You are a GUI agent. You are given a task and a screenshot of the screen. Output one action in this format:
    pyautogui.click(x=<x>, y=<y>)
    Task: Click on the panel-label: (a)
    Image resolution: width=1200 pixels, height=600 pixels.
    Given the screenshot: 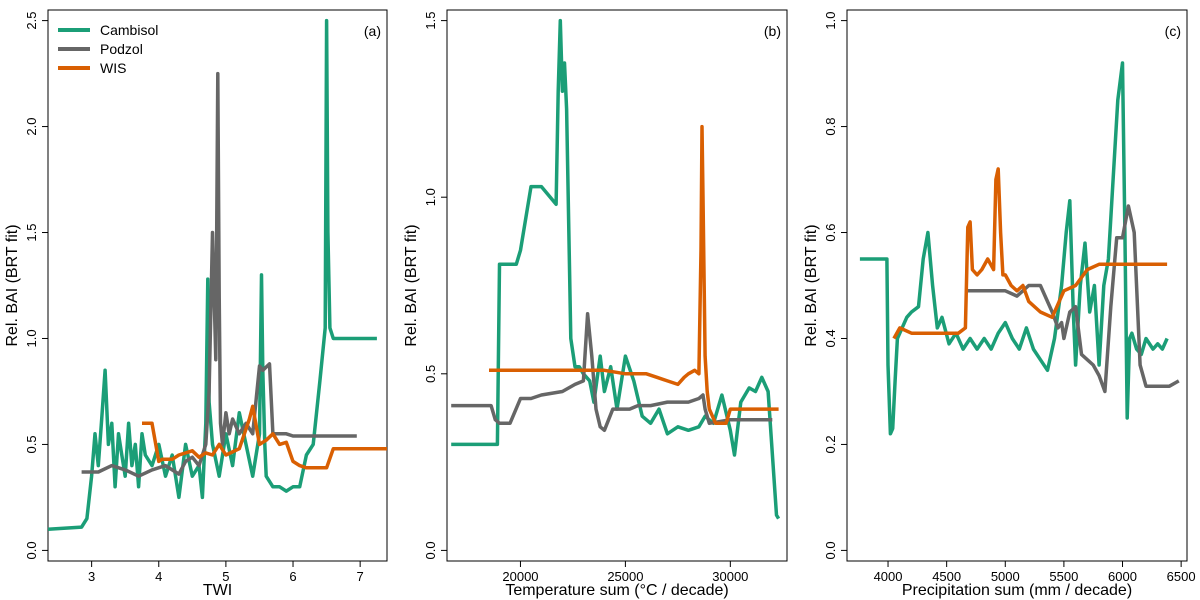 What is the action you would take?
    pyautogui.click(x=372, y=31)
    